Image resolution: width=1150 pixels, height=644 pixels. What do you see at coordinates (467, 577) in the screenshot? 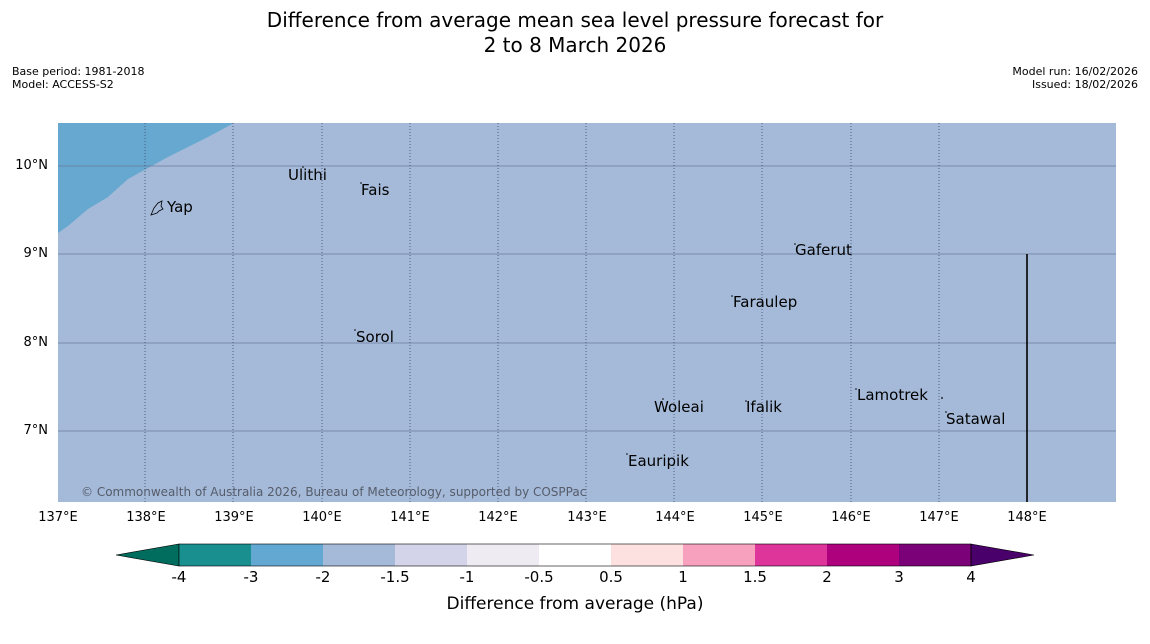
I see `colorbar-tick-4: -1` at bounding box center [467, 577].